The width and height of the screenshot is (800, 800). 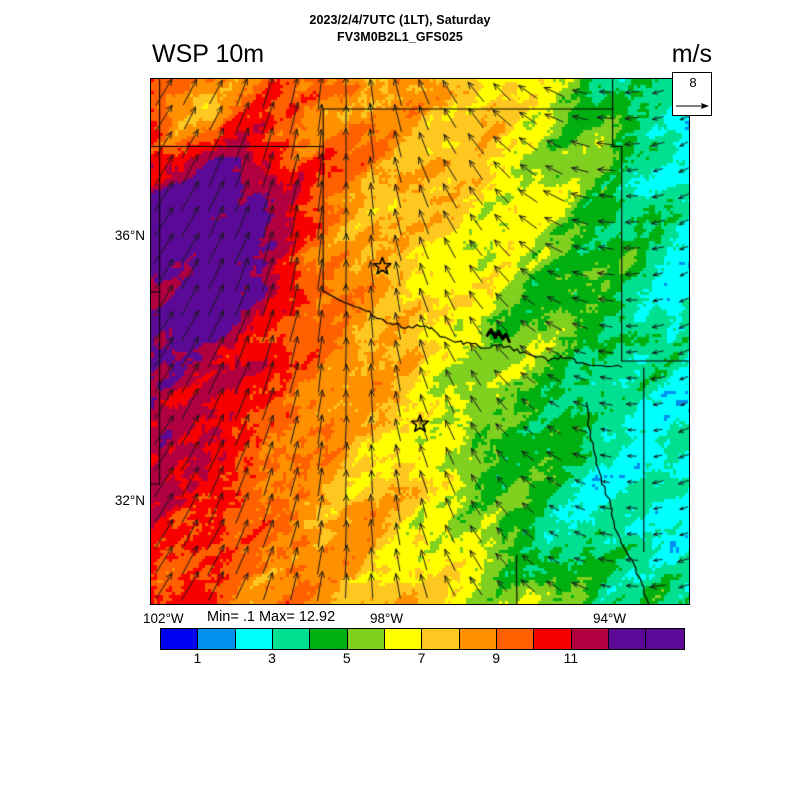 I want to click on arrow-right-icon, so click(x=692, y=106).